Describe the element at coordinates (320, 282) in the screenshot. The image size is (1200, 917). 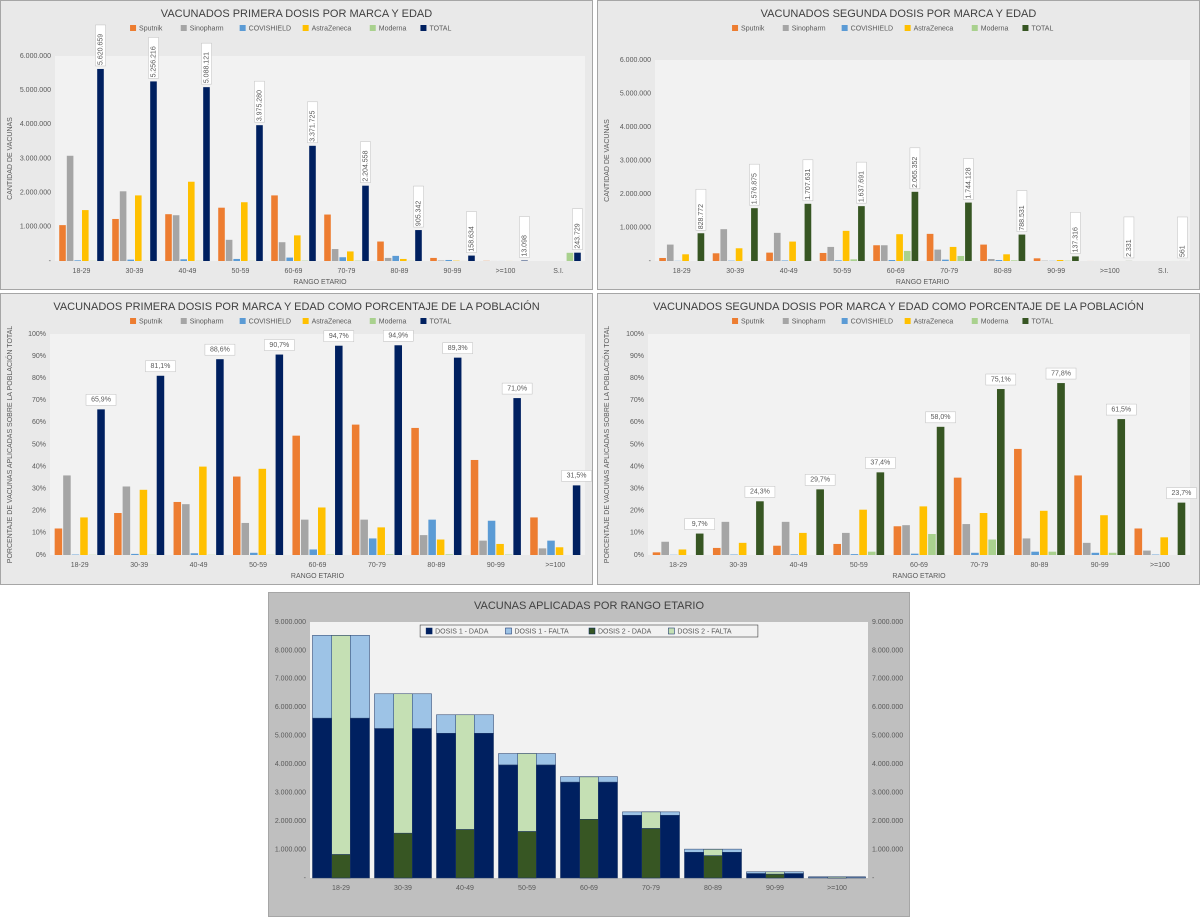
I see `x-axis-label: RANGO ETARIO` at that location.